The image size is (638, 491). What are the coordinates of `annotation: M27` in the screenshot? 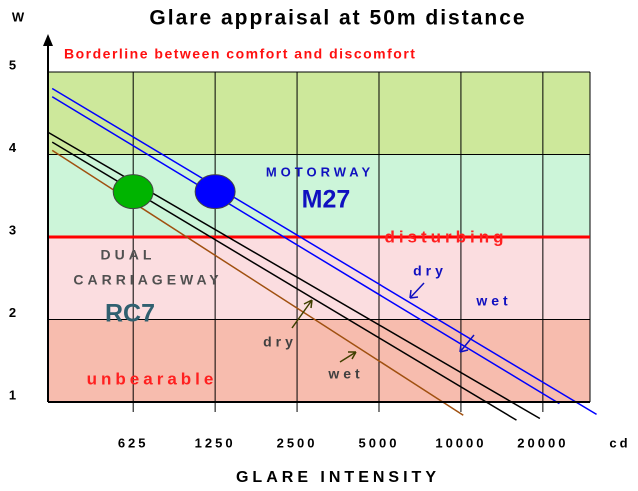 It's located at (326, 200).